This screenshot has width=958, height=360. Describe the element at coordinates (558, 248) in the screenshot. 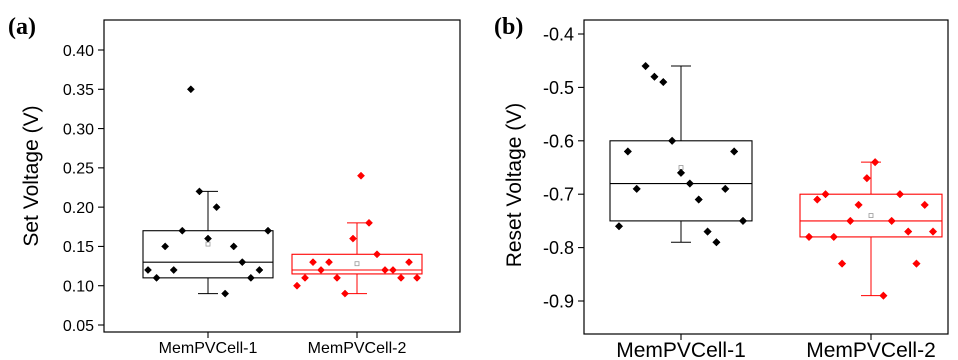

I see `y-tick-label: -0.8` at that location.